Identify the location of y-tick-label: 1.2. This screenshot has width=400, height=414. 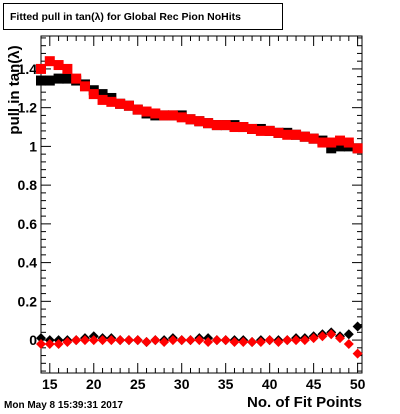
(28, 108).